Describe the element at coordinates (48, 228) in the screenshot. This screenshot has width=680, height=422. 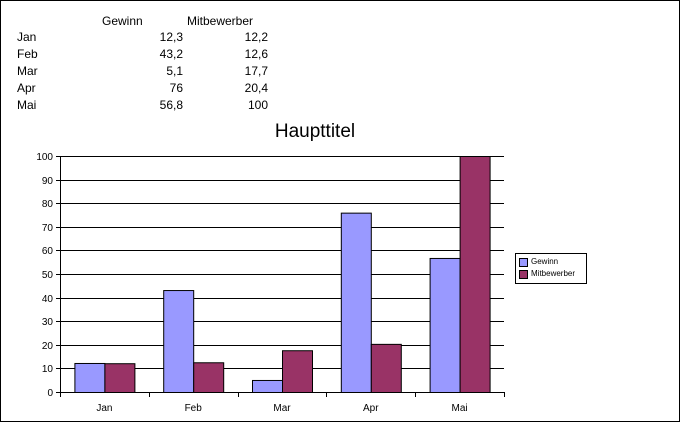
I see `y-tick-label: 70` at that location.